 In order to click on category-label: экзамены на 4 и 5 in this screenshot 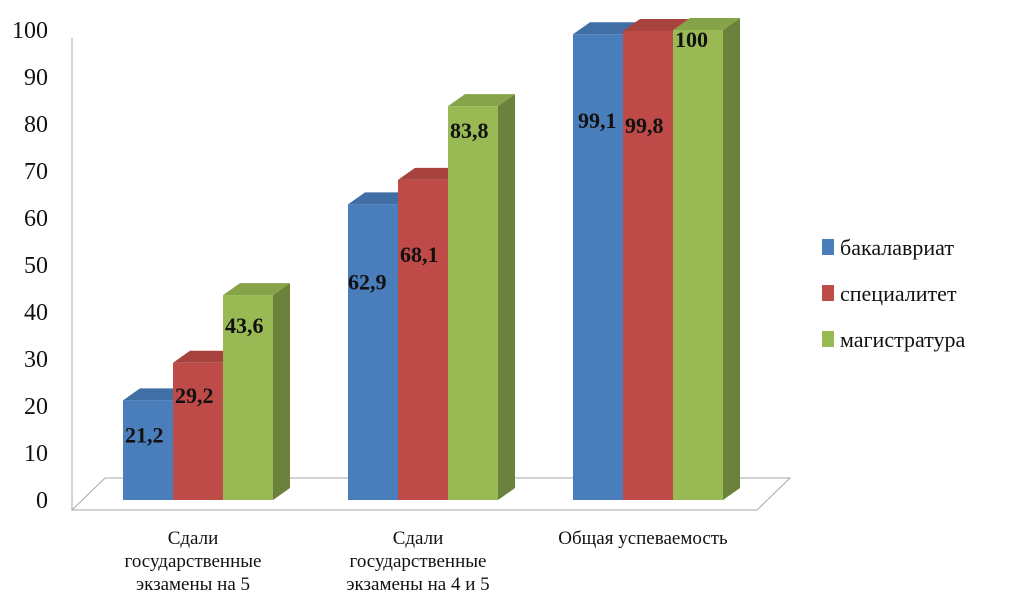, I will do `click(417, 584)`.